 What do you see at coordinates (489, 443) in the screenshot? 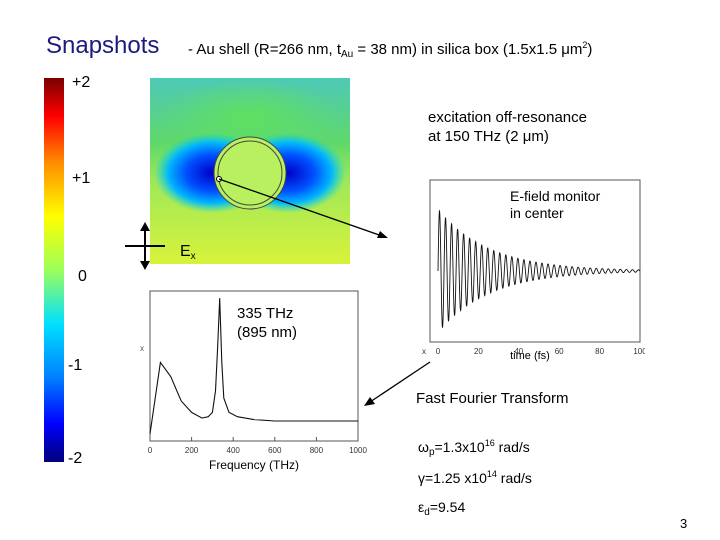
I see `omega-exponent: 16` at bounding box center [489, 443].